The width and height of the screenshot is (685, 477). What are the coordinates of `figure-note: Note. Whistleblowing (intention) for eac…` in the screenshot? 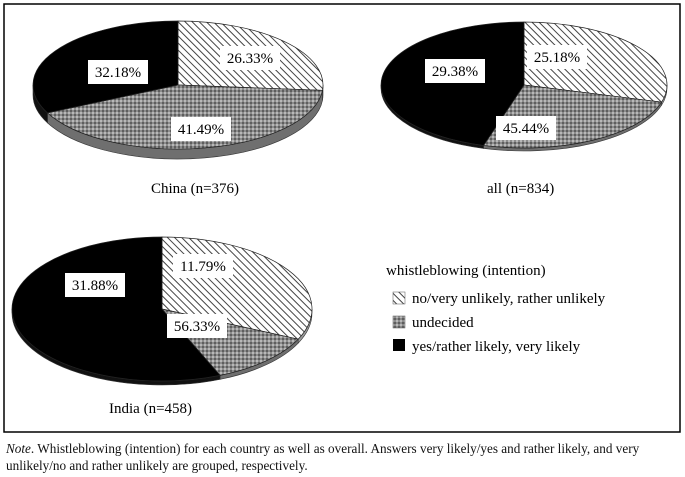 It's located at (344, 457).